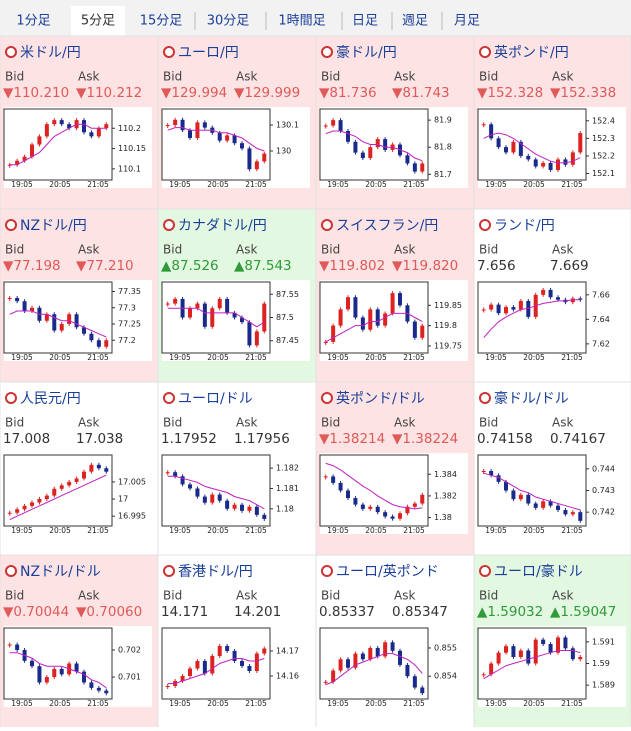 The width and height of the screenshot is (631, 731). What do you see at coordinates (347, 612) in the screenshot?
I see `bid-price: 0.85337` at bounding box center [347, 612].